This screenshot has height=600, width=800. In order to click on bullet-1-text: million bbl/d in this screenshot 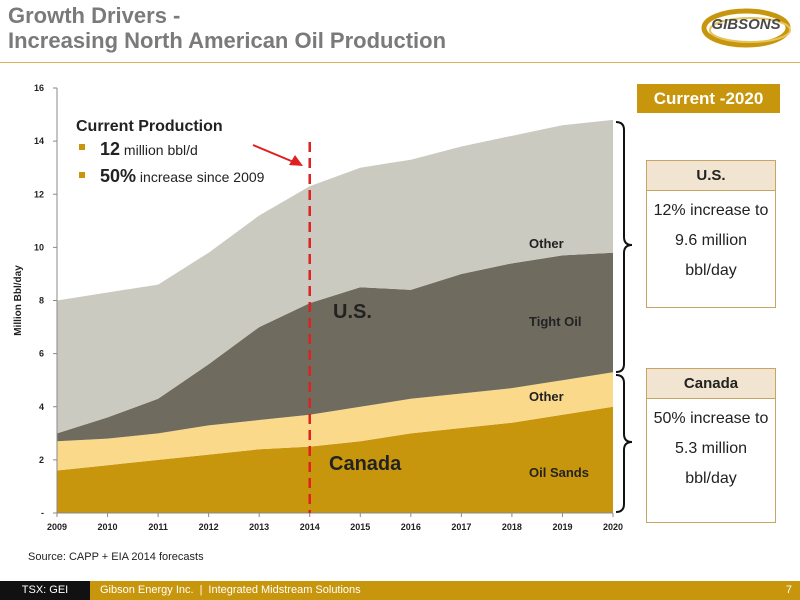, I will do `click(159, 150)`.